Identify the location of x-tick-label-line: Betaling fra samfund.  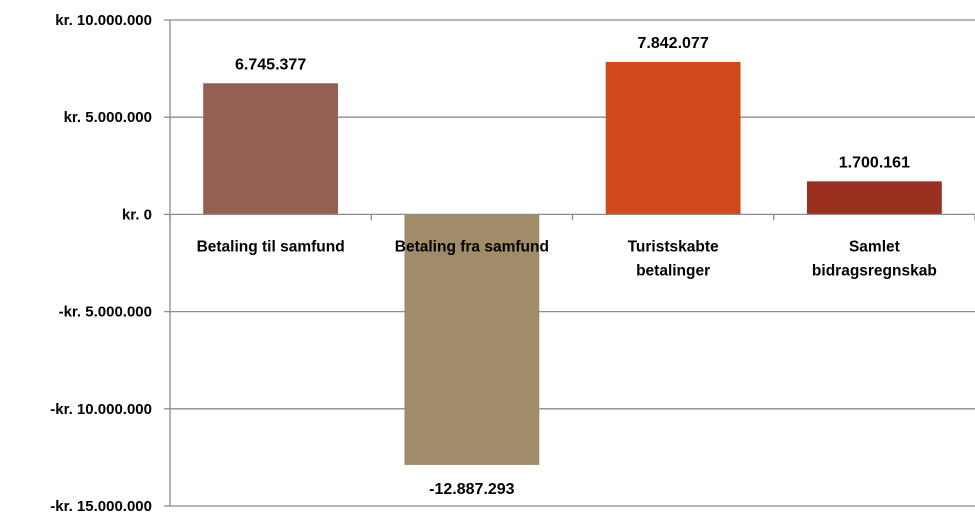
(472, 246).